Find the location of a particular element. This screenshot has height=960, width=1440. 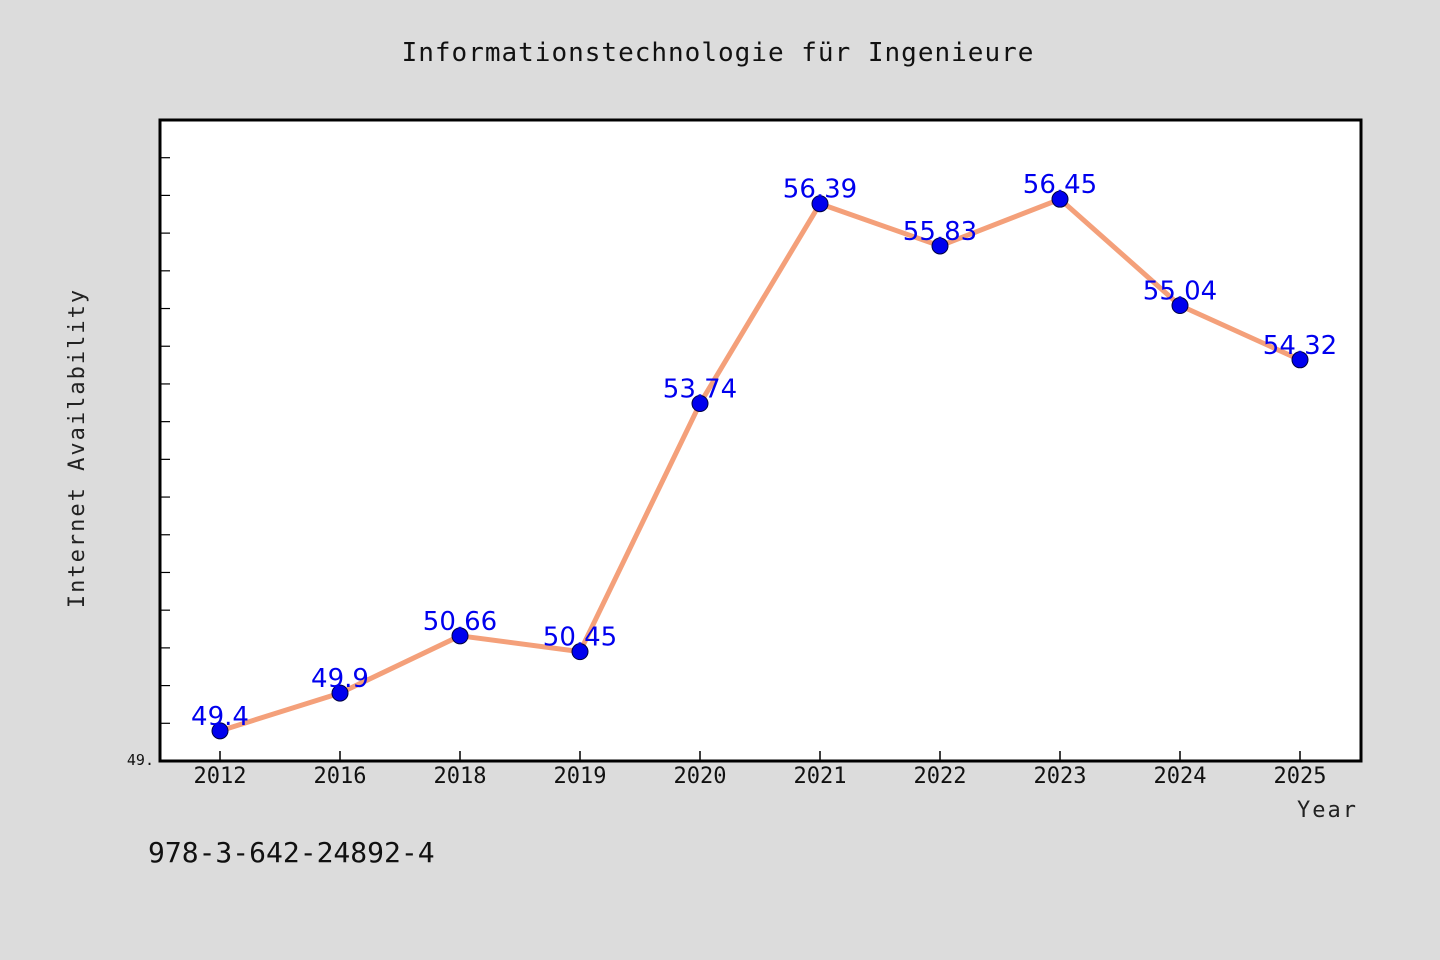

y-axis-label: Internet Availability is located at coordinates (77, 448).